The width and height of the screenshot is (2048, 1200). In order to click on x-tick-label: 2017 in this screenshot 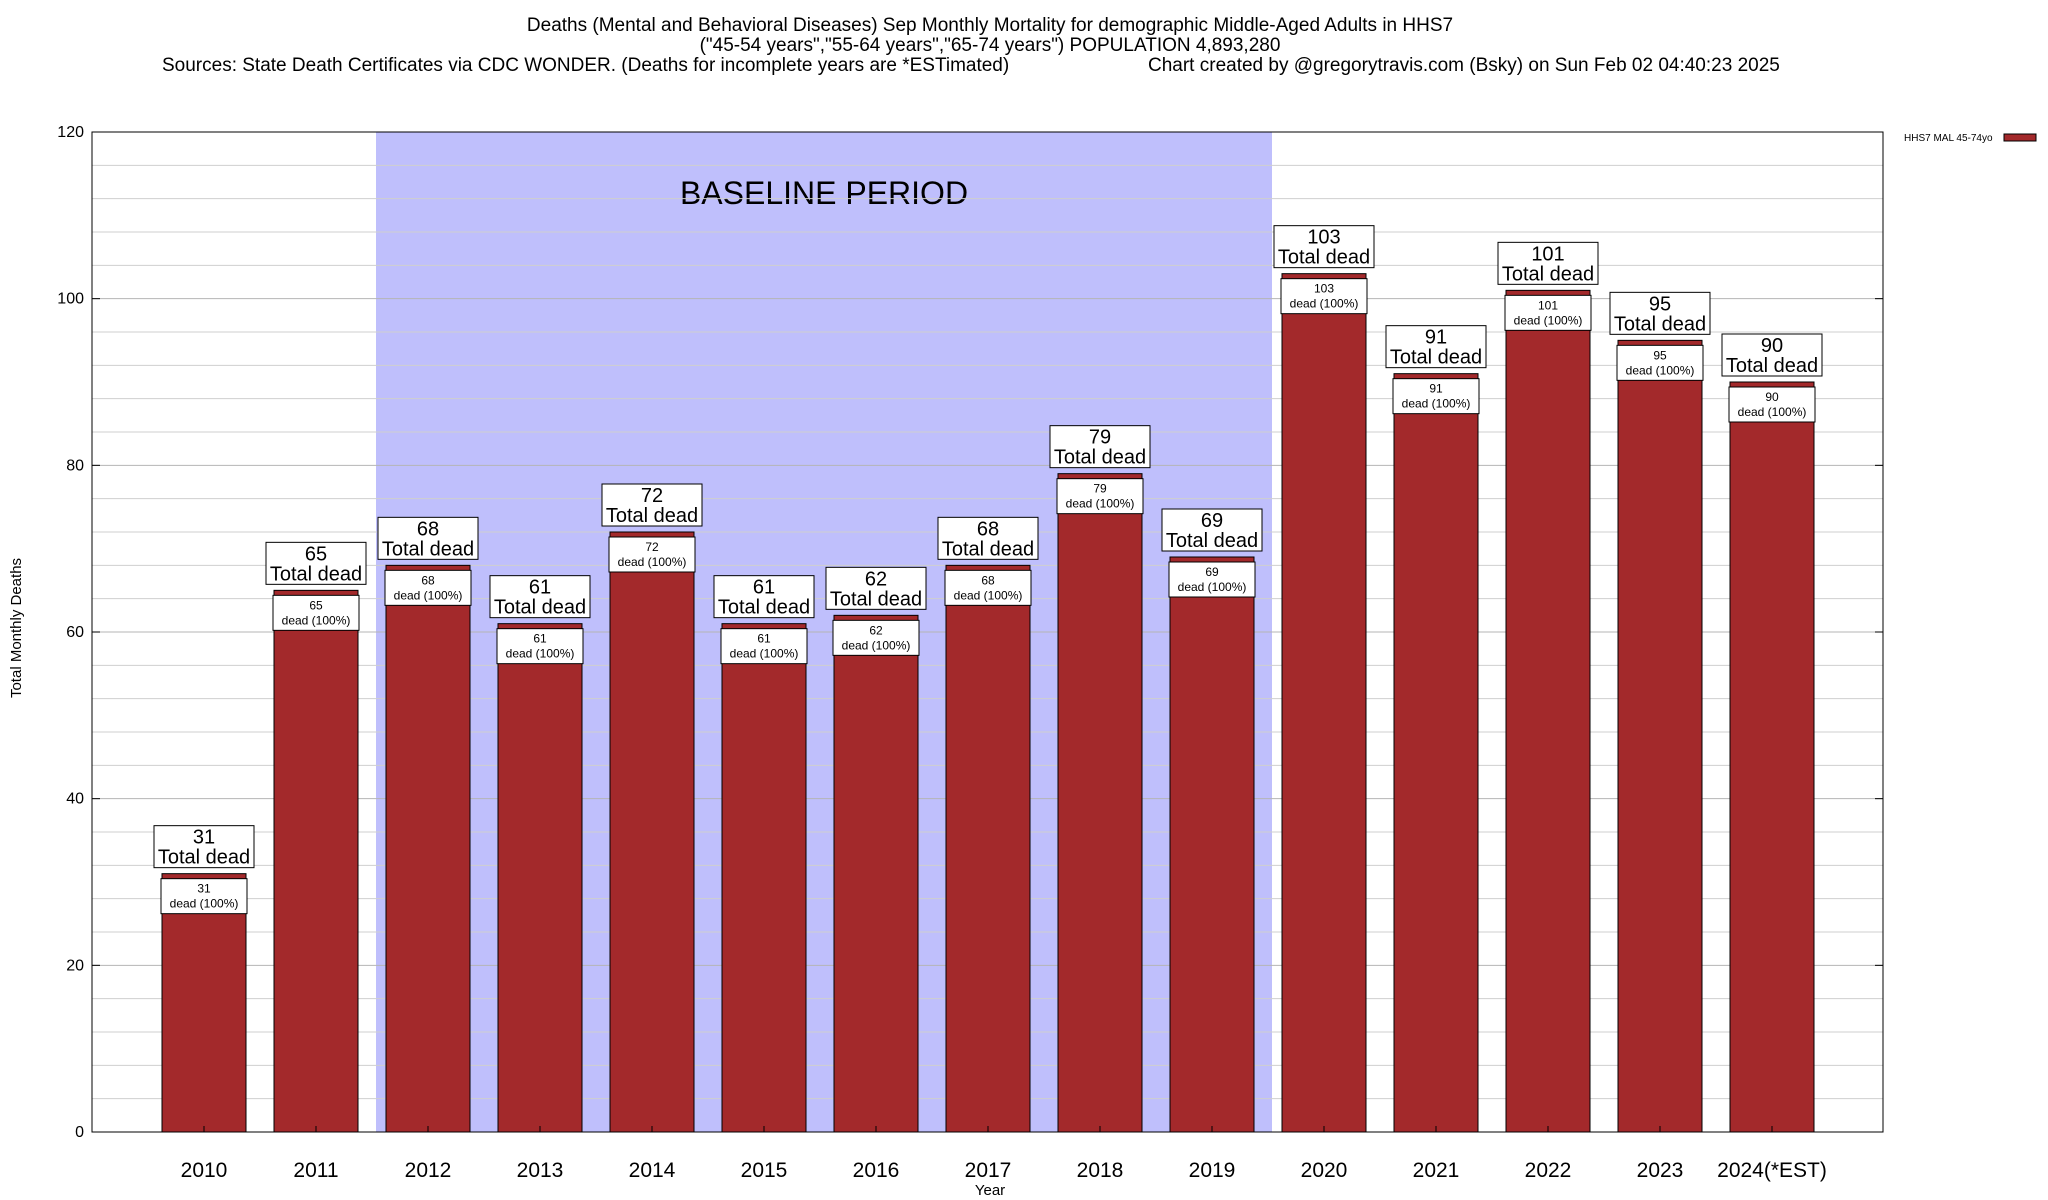, I will do `click(988, 1170)`.